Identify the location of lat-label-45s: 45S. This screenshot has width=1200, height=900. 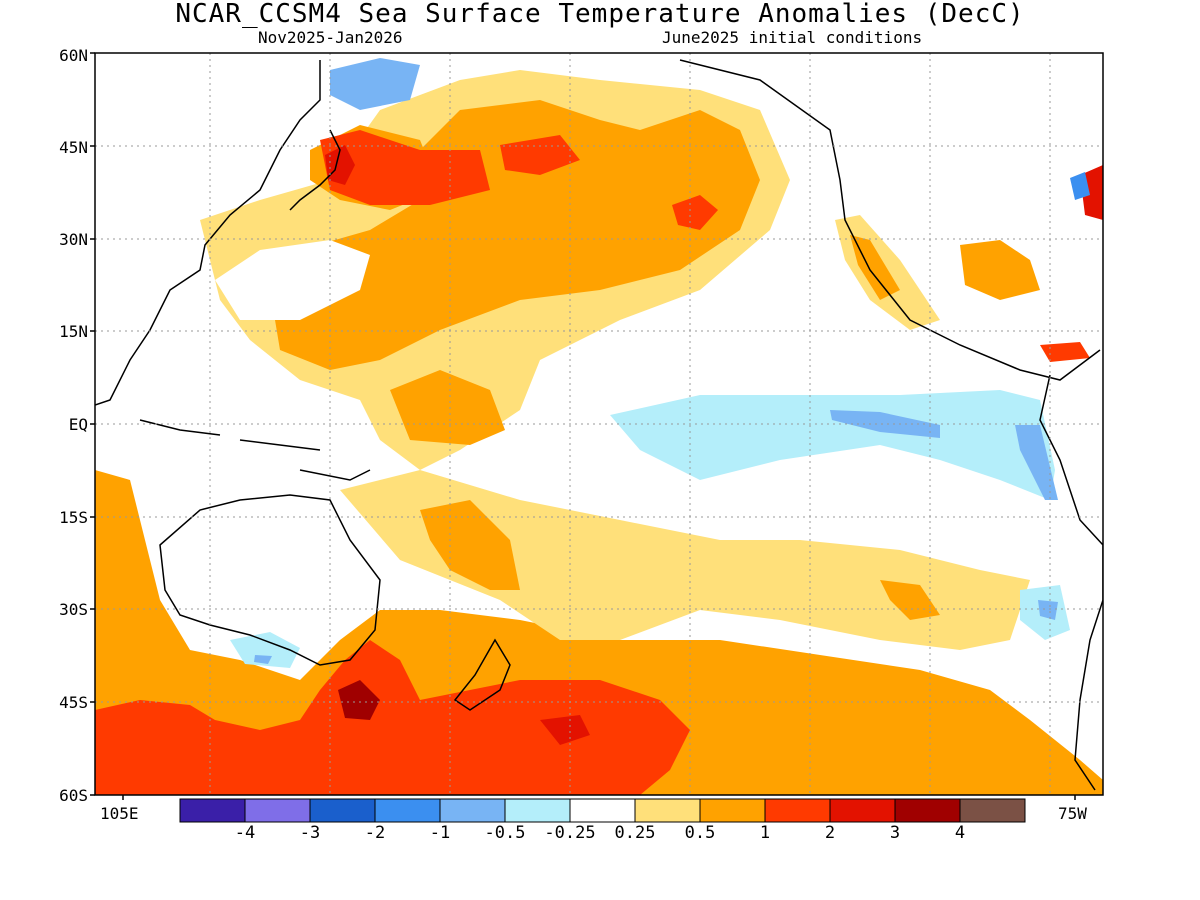
(73, 702).